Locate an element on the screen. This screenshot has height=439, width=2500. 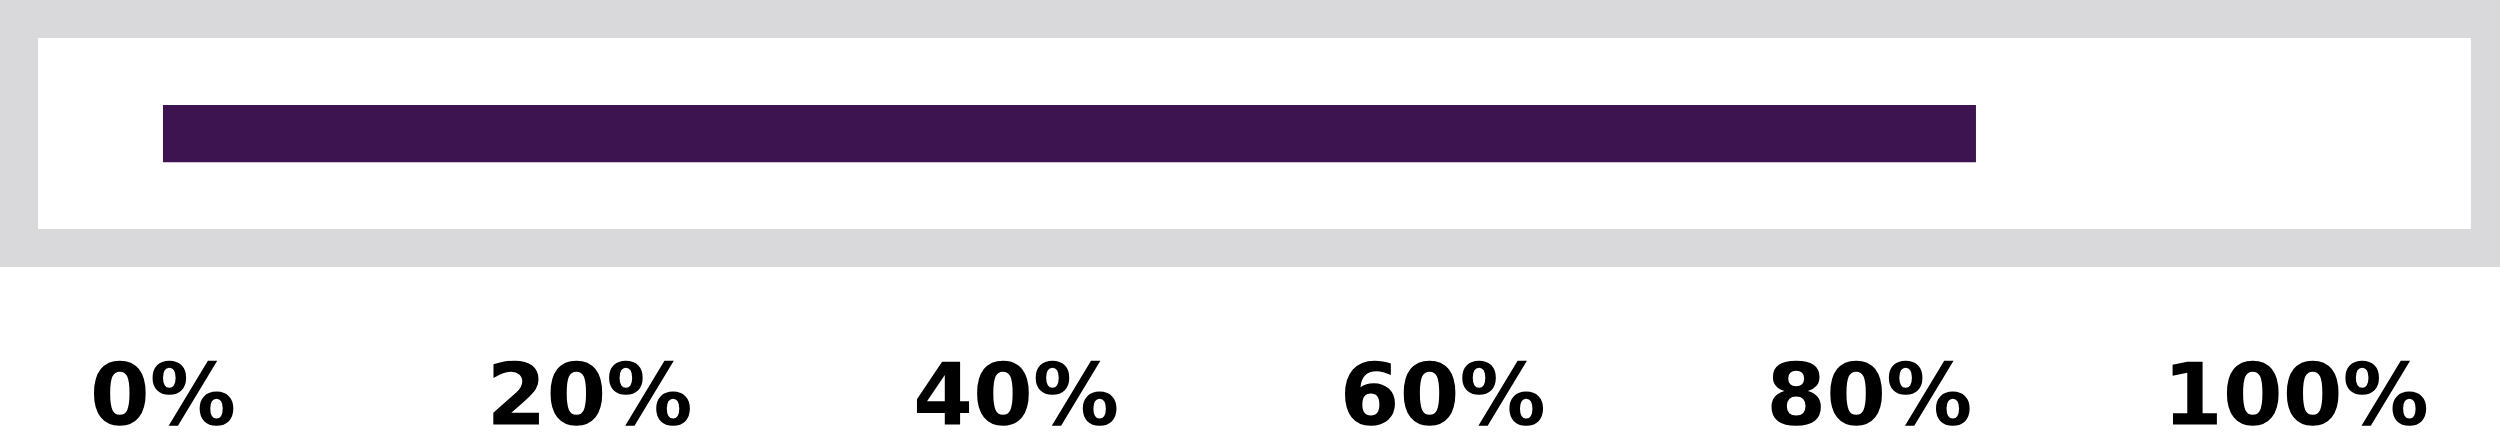
x-tick-label: 0% is located at coordinates (163, 393).